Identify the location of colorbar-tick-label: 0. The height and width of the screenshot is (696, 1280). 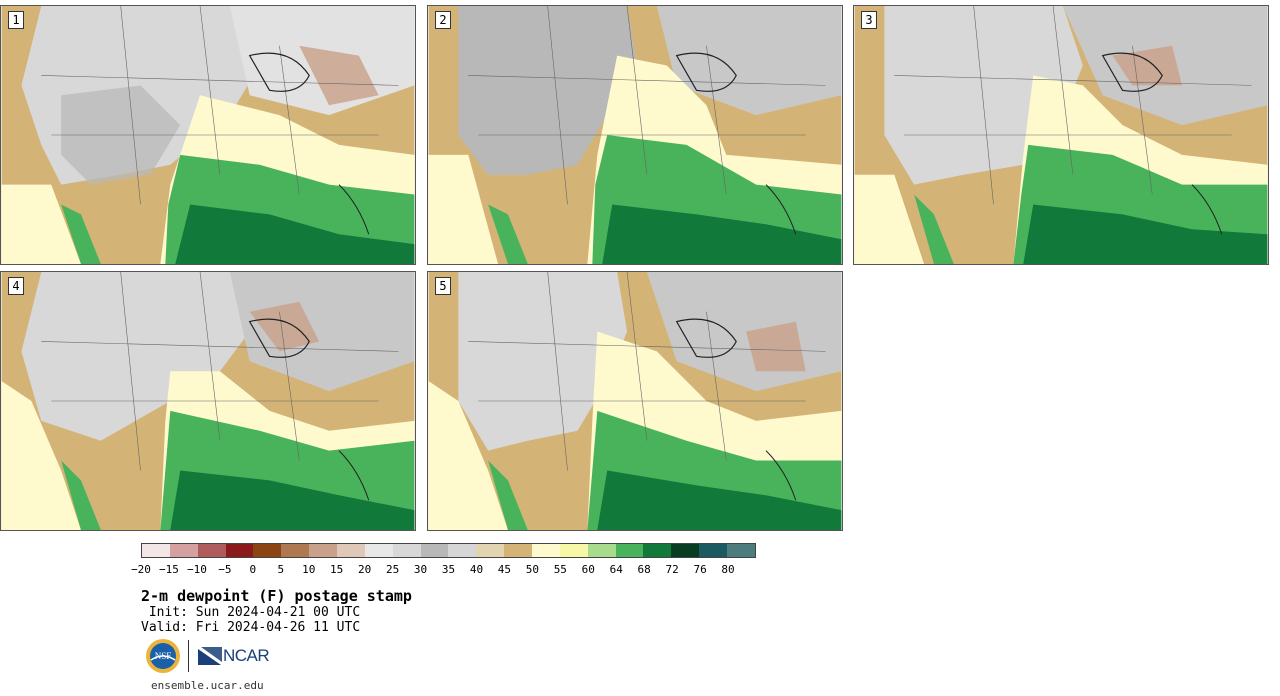
(253, 569).